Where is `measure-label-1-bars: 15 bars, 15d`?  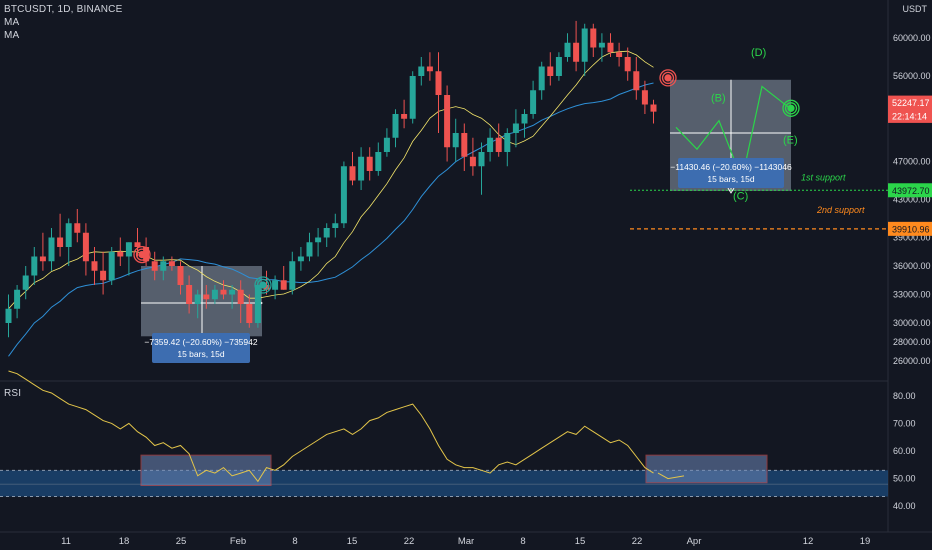 measure-label-1-bars: 15 bars, 15d is located at coordinates (201, 354).